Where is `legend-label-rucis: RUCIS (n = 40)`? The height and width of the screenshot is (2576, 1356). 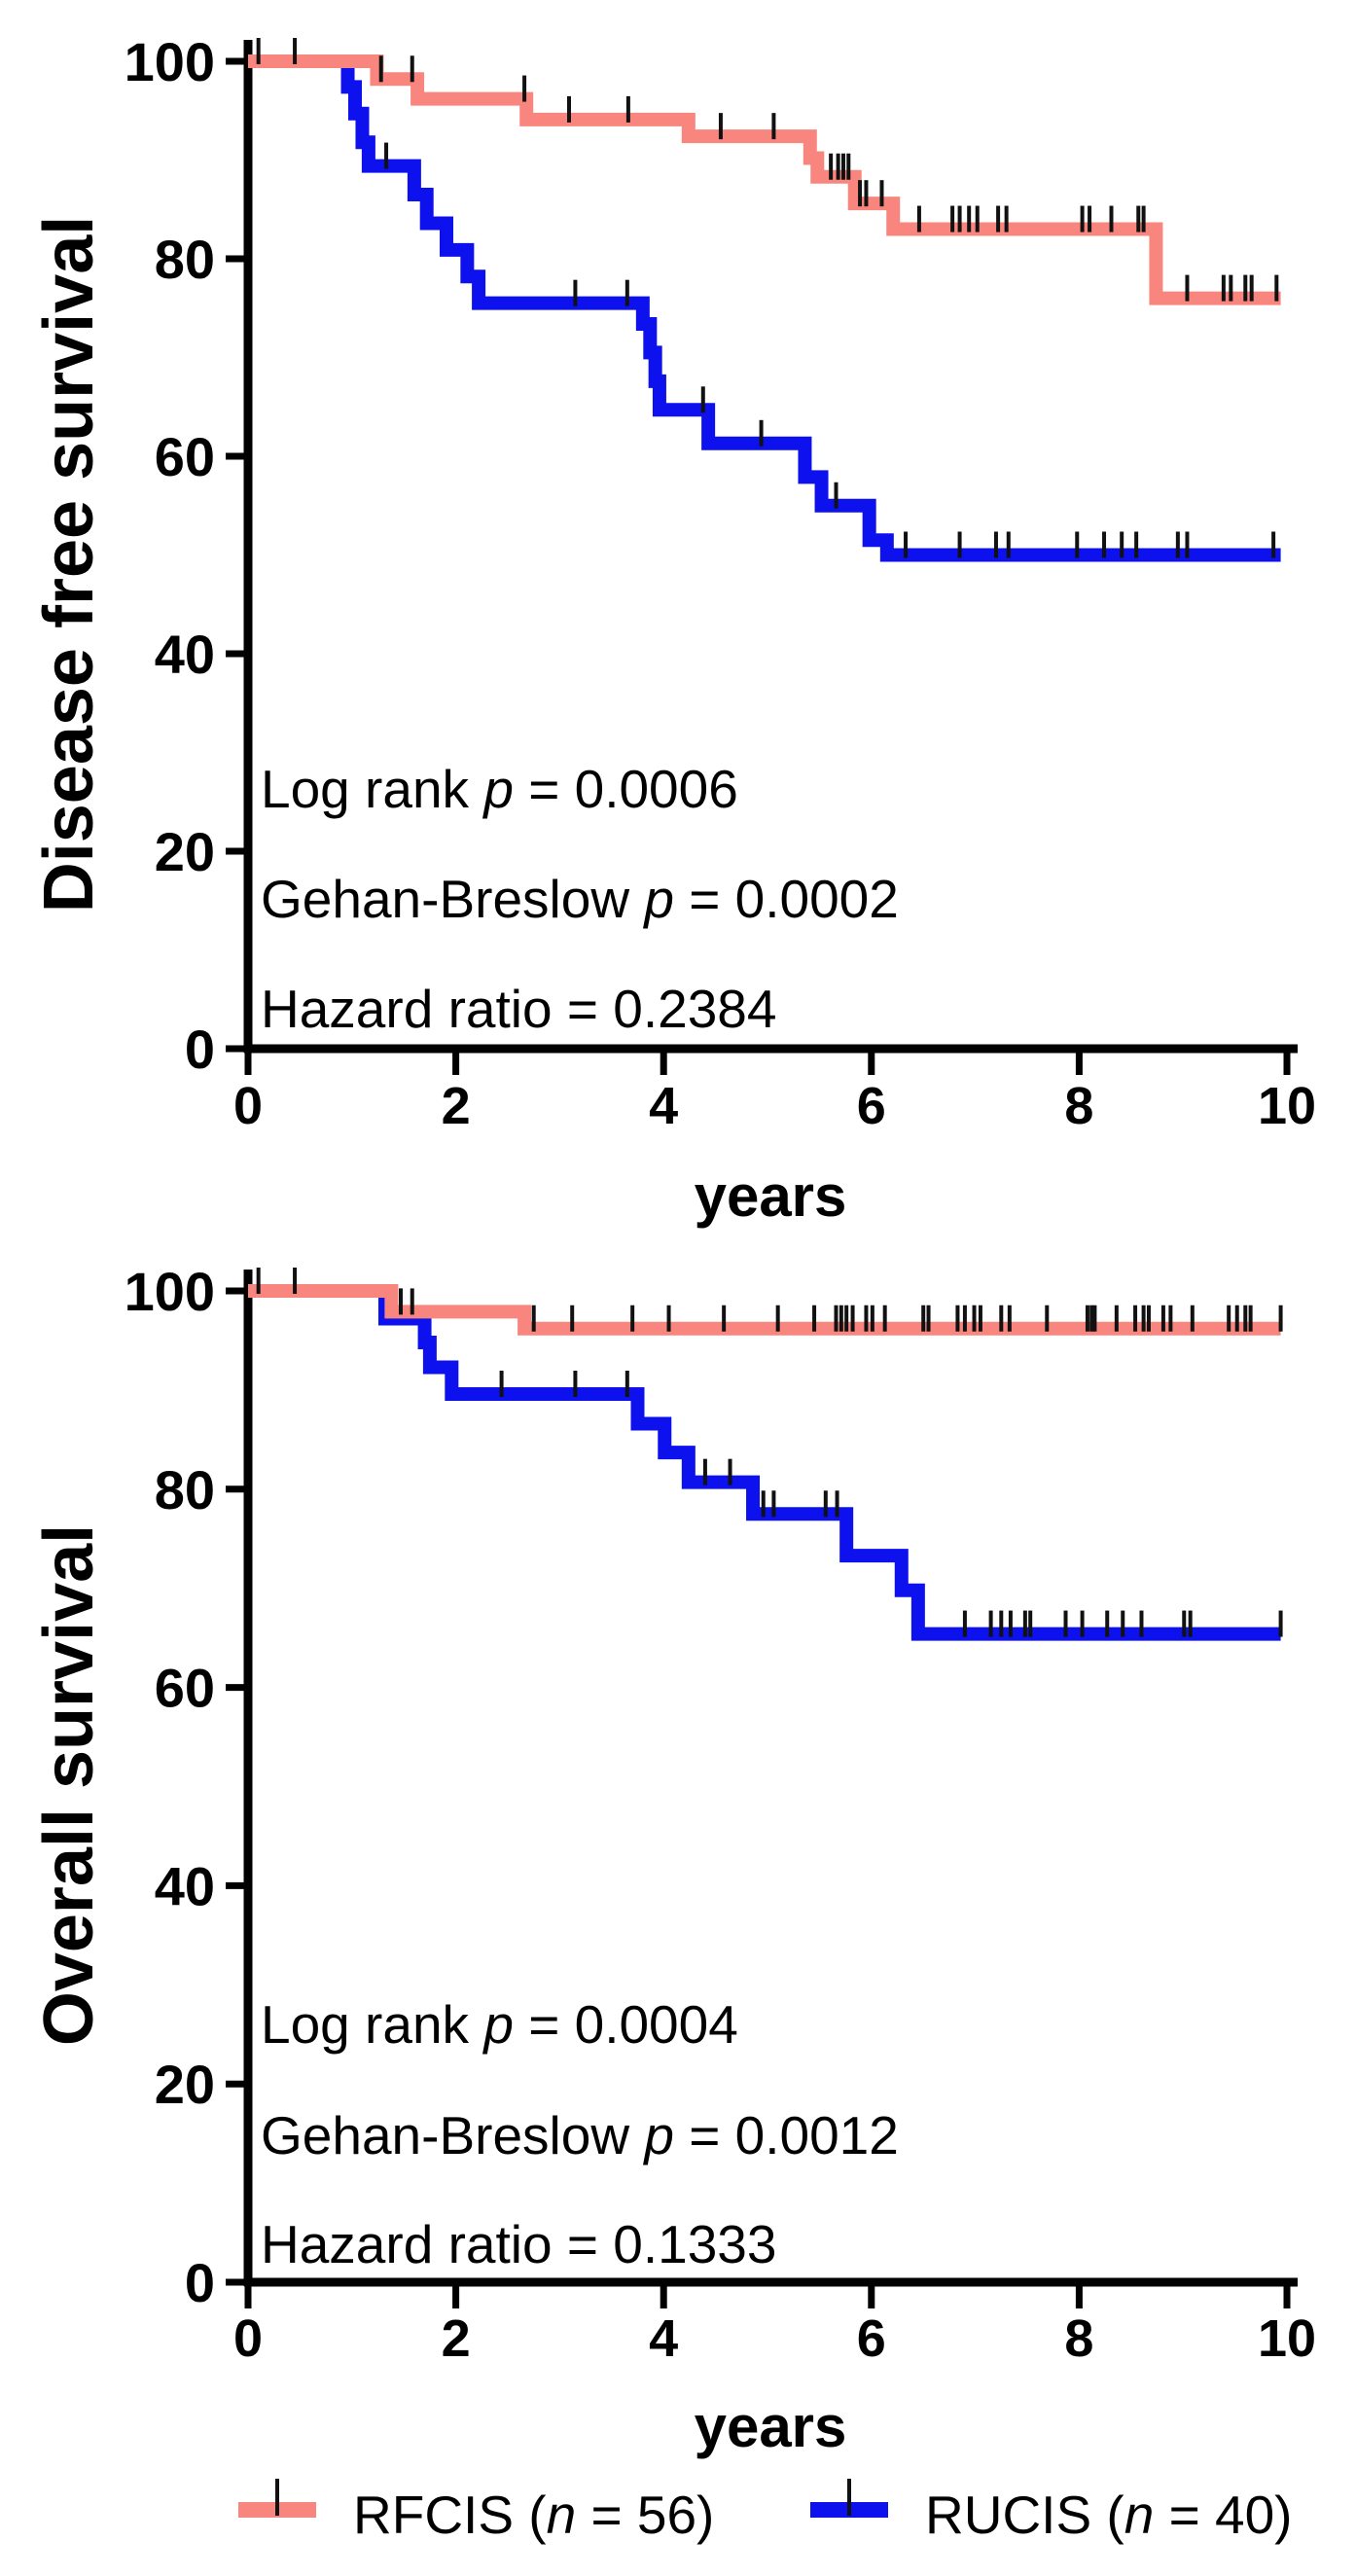
legend-label-rucis: RUCIS (n = 40) is located at coordinates (1109, 2515).